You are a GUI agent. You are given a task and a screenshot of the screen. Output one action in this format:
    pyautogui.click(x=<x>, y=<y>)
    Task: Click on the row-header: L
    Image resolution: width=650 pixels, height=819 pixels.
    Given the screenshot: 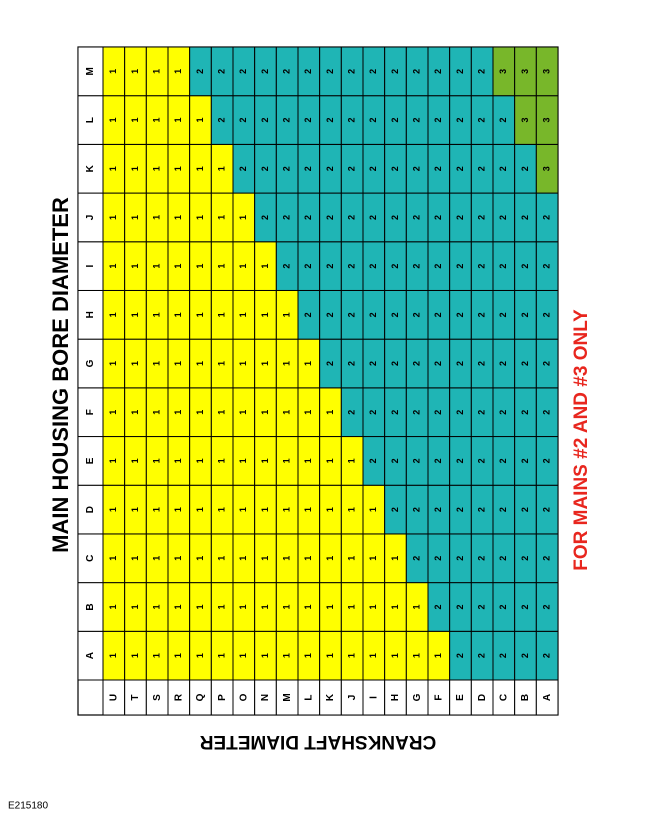 What is the action you would take?
    pyautogui.click(x=308, y=697)
    